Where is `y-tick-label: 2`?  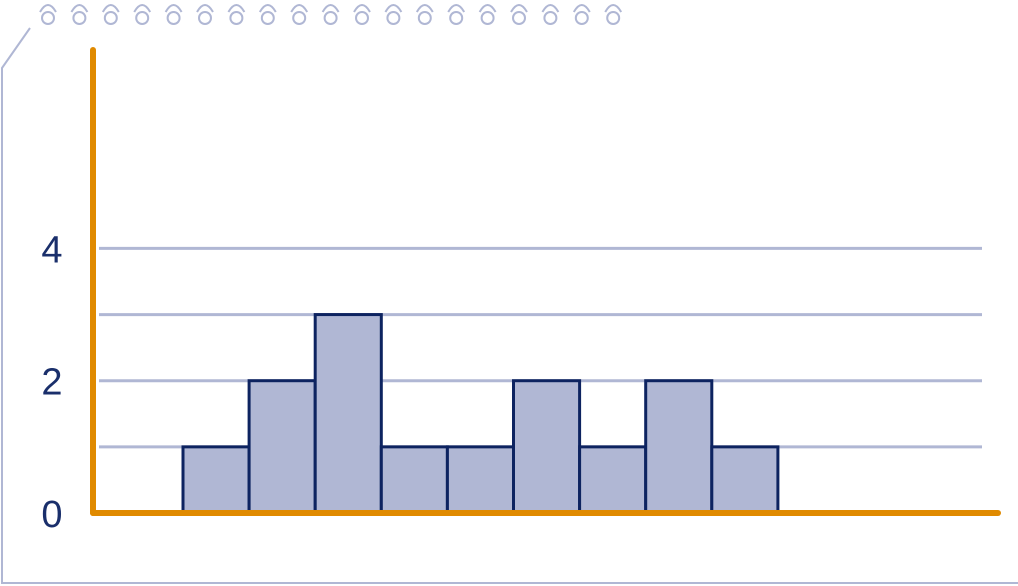 y-tick-label: 2 is located at coordinates (51, 383).